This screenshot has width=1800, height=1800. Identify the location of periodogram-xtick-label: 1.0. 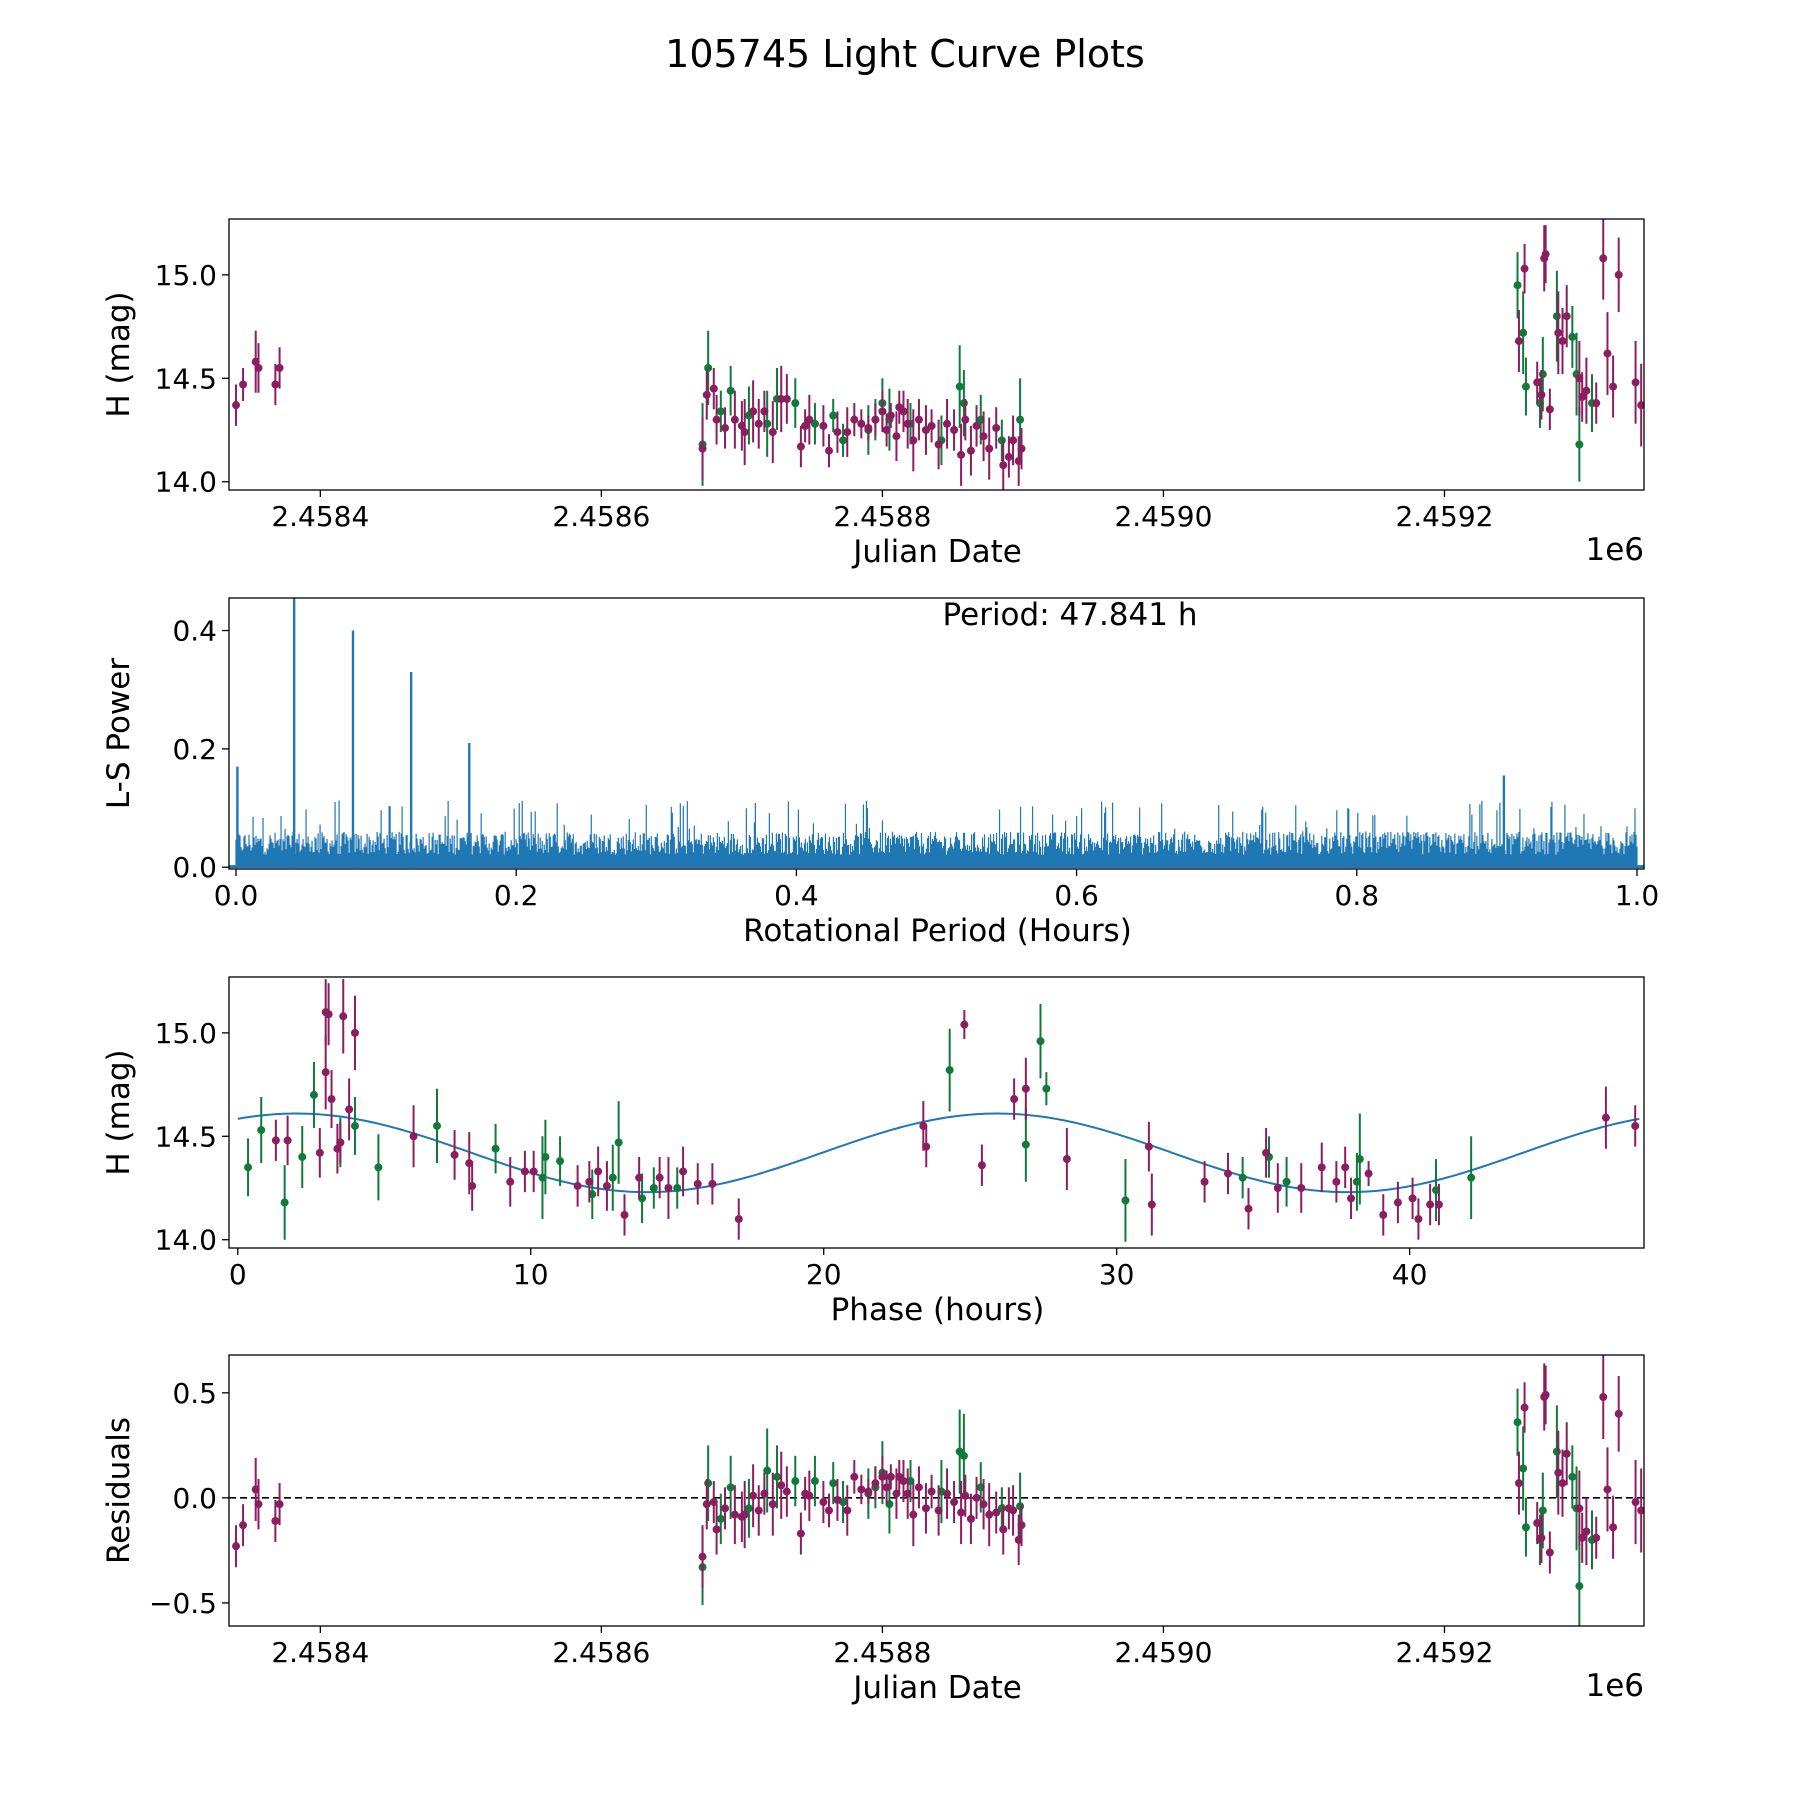
(1637, 895).